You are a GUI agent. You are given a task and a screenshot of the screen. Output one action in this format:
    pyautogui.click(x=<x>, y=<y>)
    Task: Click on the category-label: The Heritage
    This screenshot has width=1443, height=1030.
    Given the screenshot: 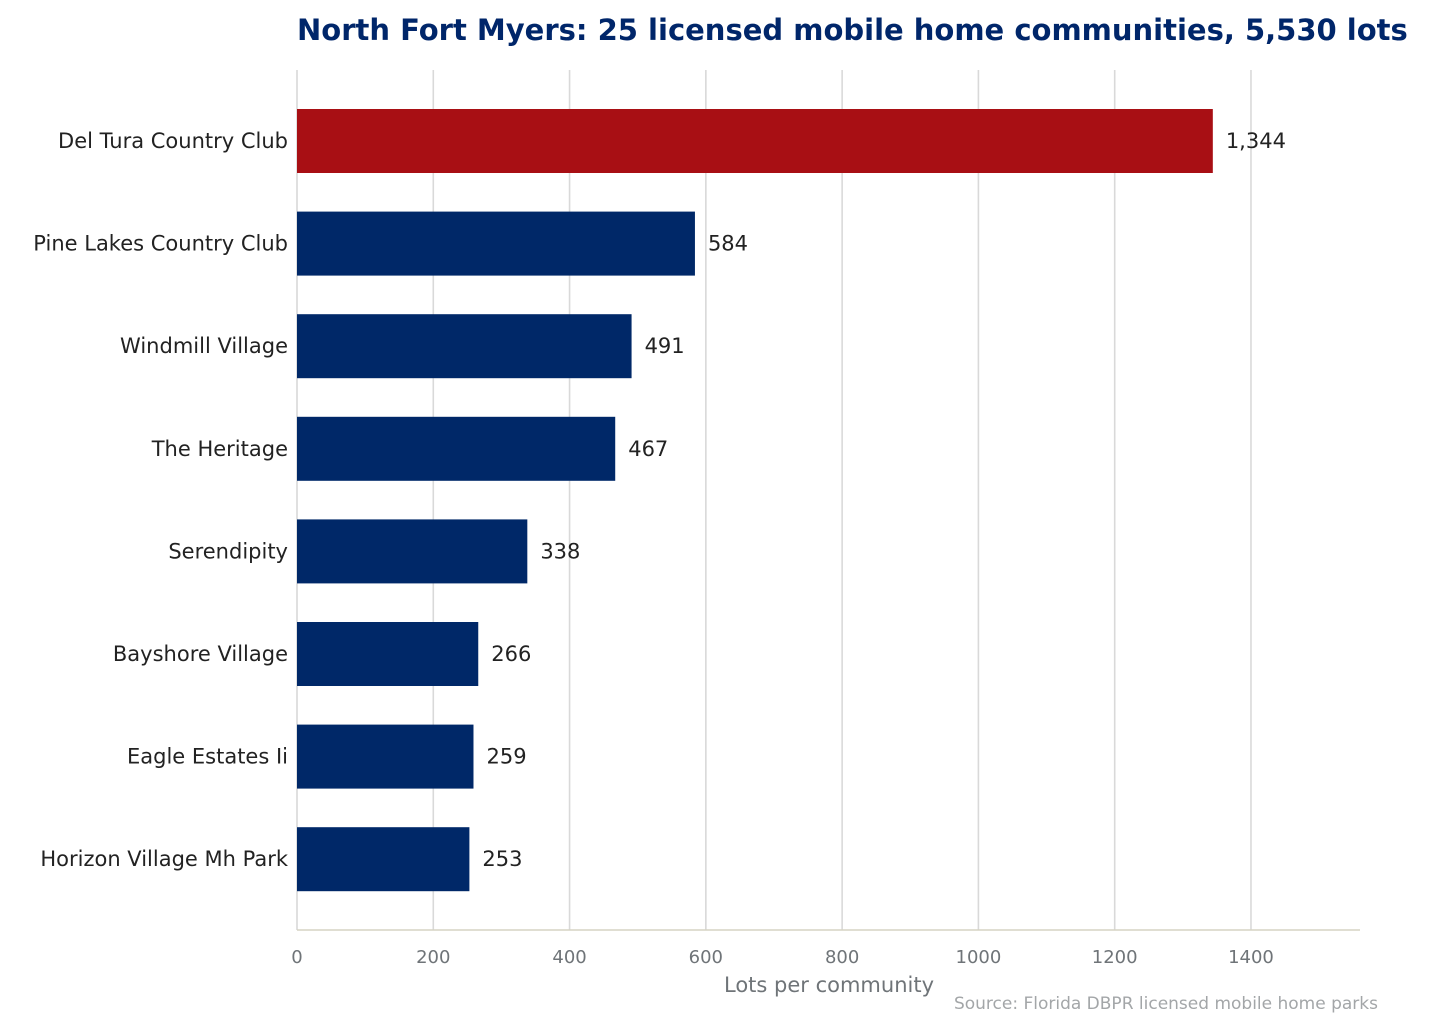 What is the action you would take?
    pyautogui.click(x=219, y=449)
    